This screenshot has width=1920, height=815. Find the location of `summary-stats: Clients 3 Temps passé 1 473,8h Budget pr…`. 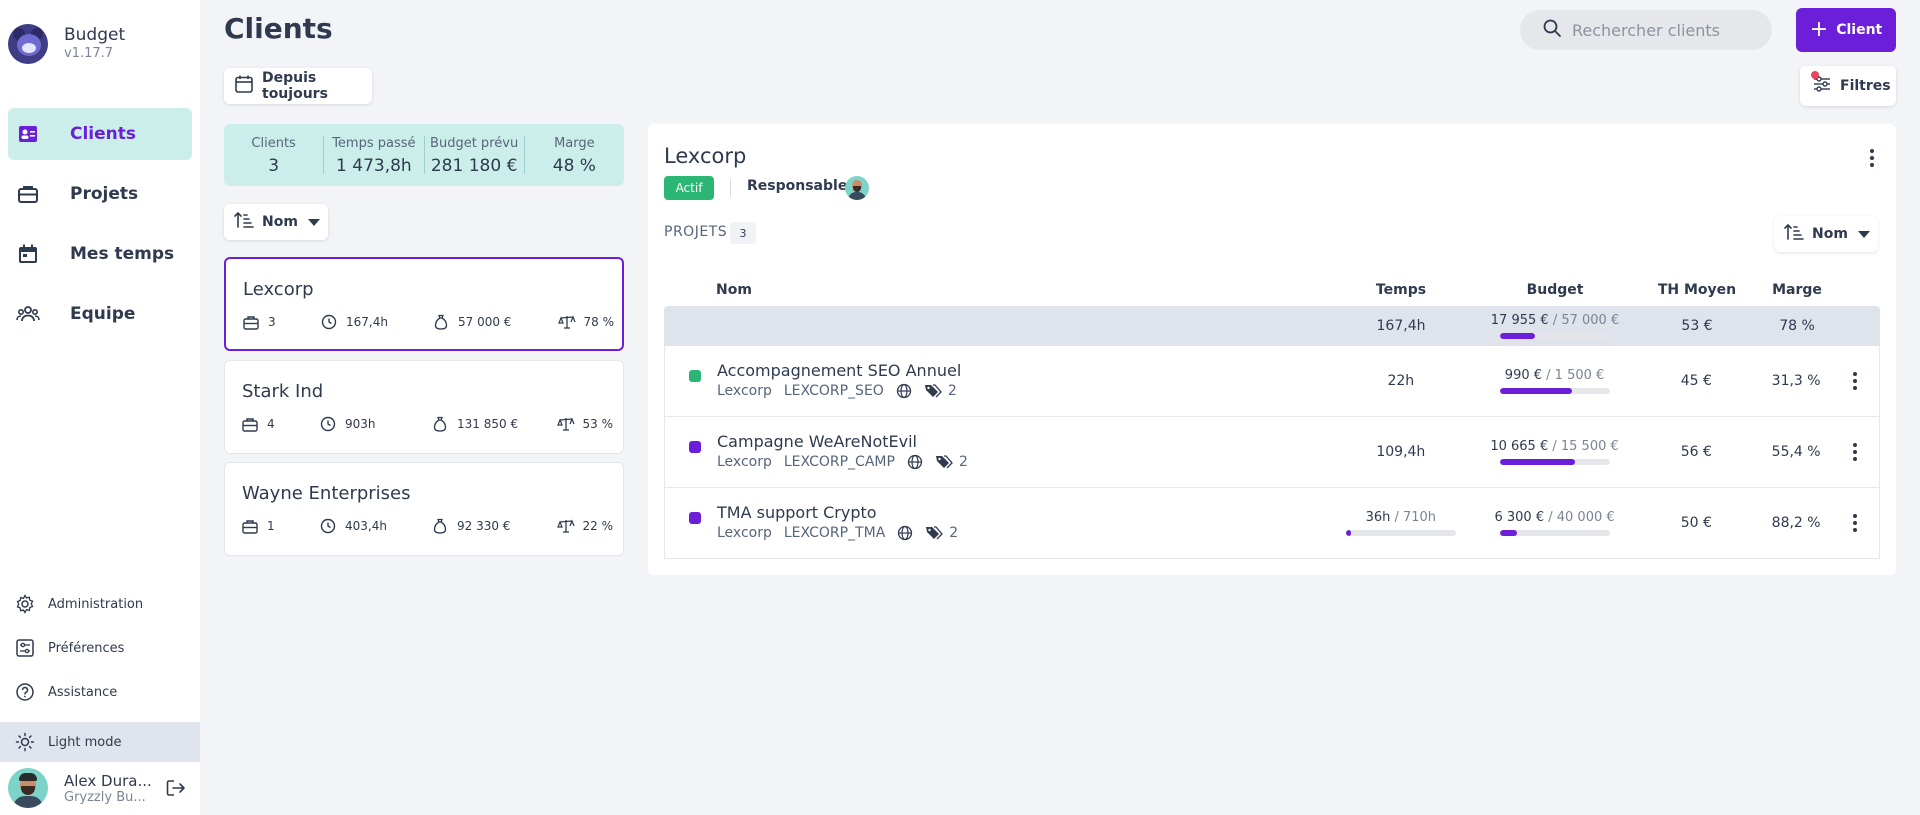

summary-stats: Clients 3 Temps passé 1 473,8h Budget pr… is located at coordinates (424, 155).